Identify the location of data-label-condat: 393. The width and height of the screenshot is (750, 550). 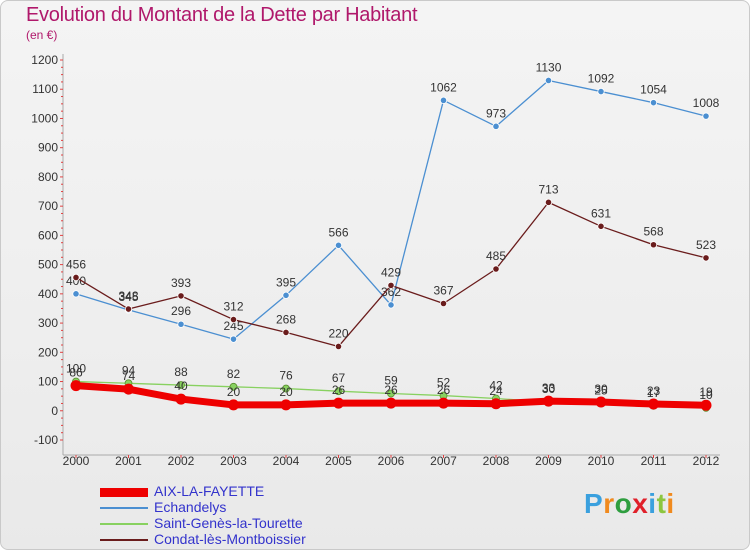
(181, 283).